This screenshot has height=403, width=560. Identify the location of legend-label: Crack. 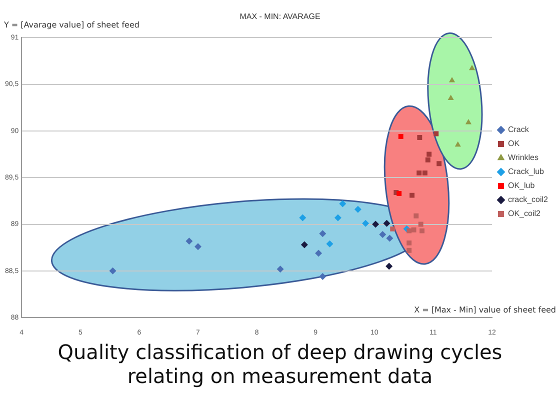
(519, 129).